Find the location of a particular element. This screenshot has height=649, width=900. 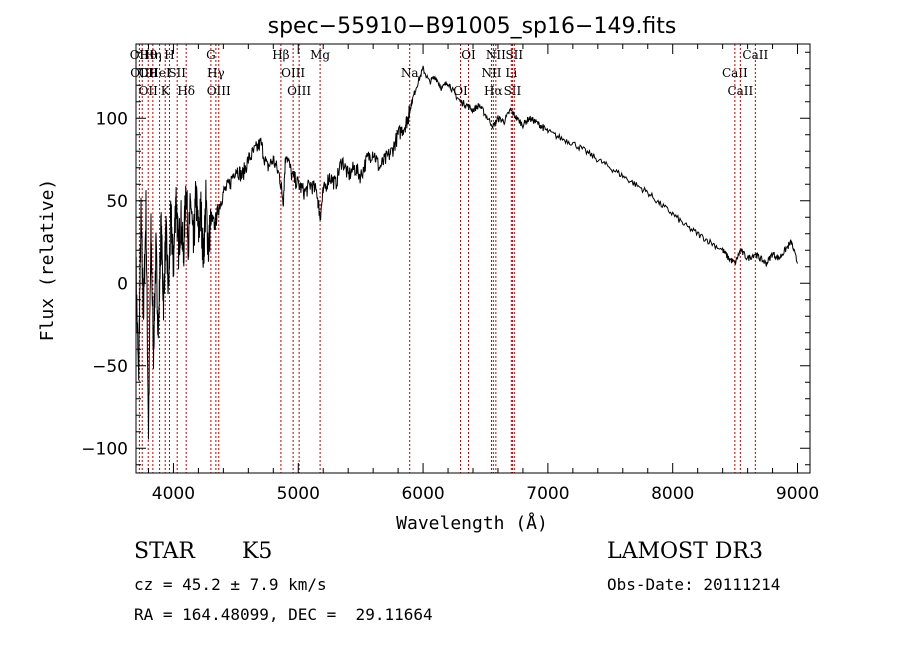

obs-date-text: Obs-Date: 20111214 is located at coordinates (694, 584).